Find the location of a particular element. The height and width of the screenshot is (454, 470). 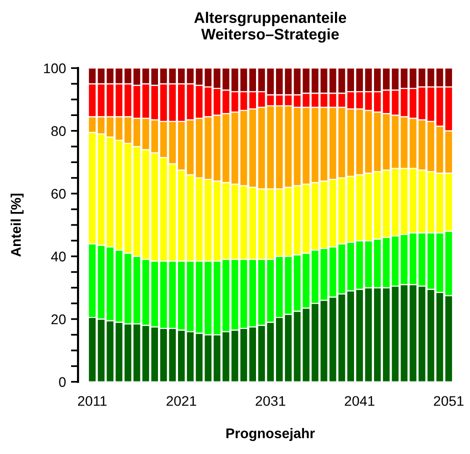

y-axis-title: Anteil [%] is located at coordinates (17, 225).